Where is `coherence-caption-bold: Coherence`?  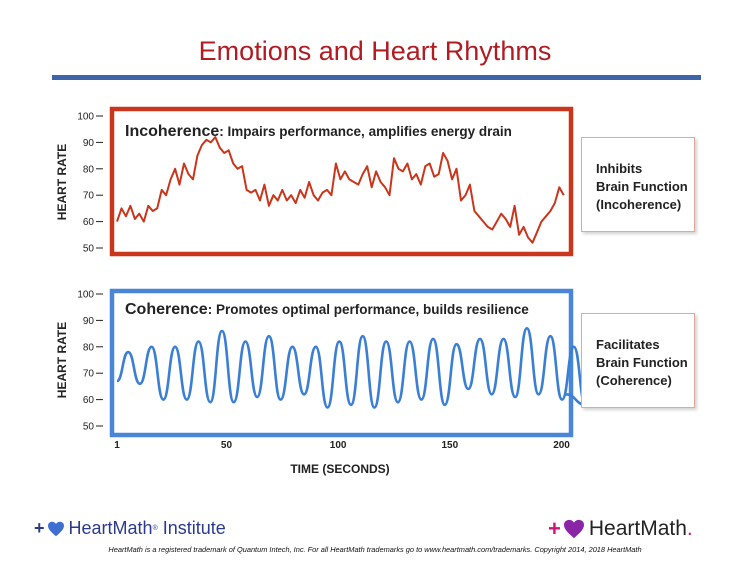
coherence-caption-bold: Coherence is located at coordinates (166, 309).